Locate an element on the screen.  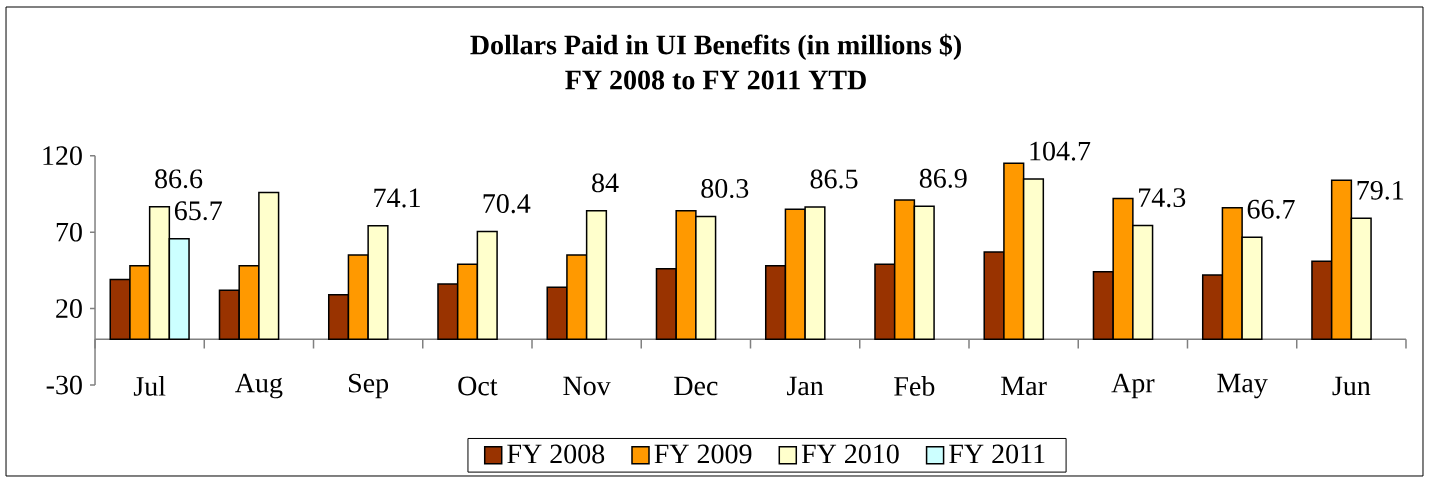
data-label: 84 is located at coordinates (605, 183).